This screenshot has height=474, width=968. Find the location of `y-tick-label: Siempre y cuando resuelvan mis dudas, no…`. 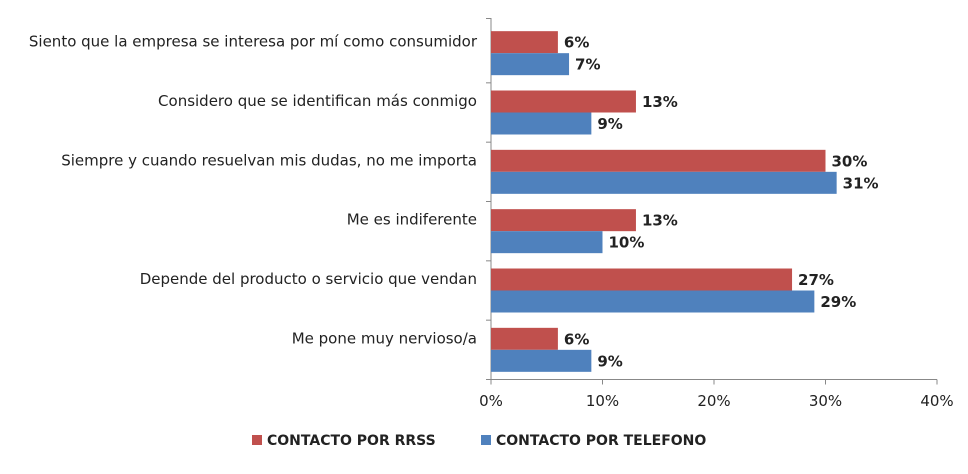

y-tick-label: Siempre y cuando resuelvan mis dudas, no… is located at coordinates (269, 160).